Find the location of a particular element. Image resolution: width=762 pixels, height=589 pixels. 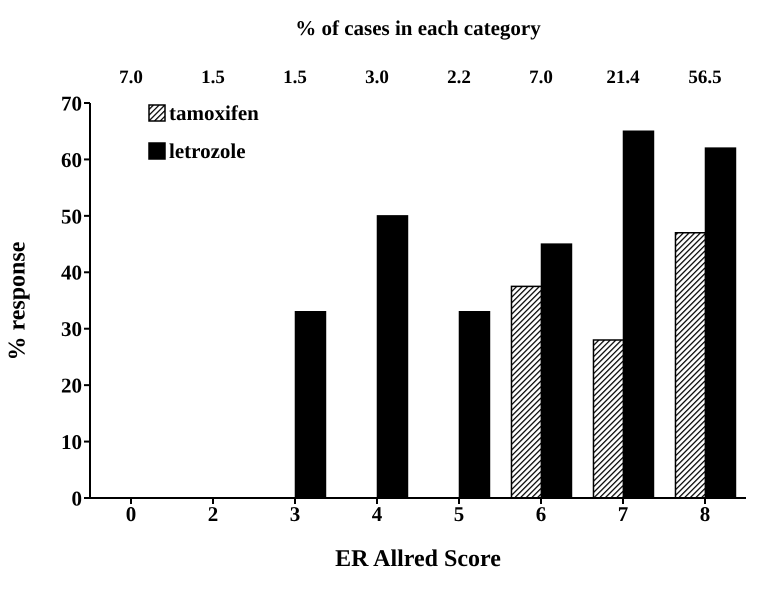

text: 2.2 is located at coordinates (459, 77).